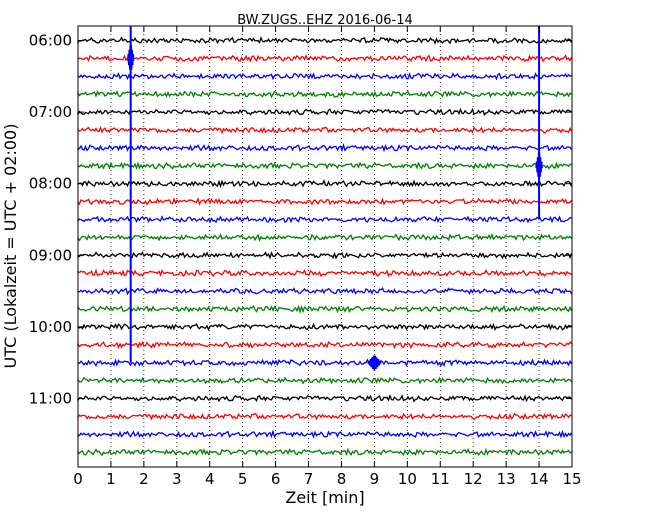  I want to click on x-axis-label: Zeit [min], so click(324, 497).